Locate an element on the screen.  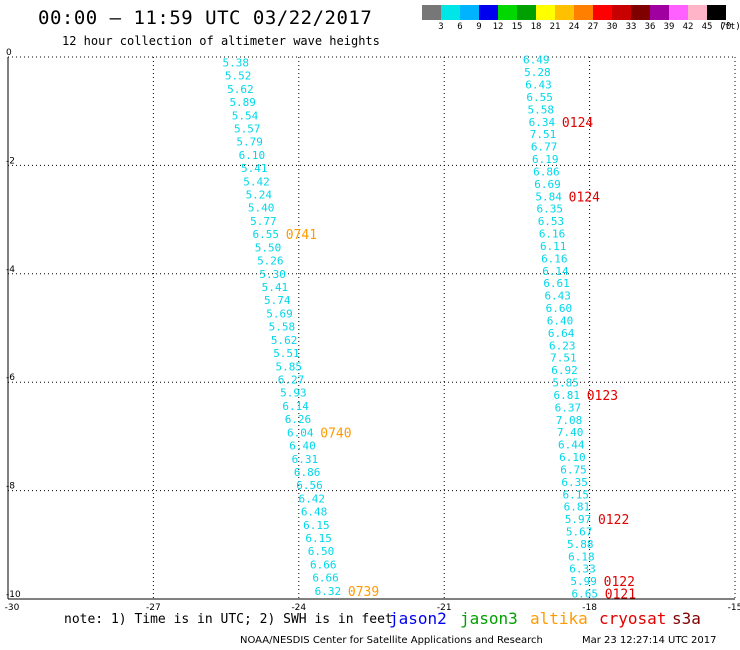
wave-height-label: 7.08 is located at coordinates (569, 420).